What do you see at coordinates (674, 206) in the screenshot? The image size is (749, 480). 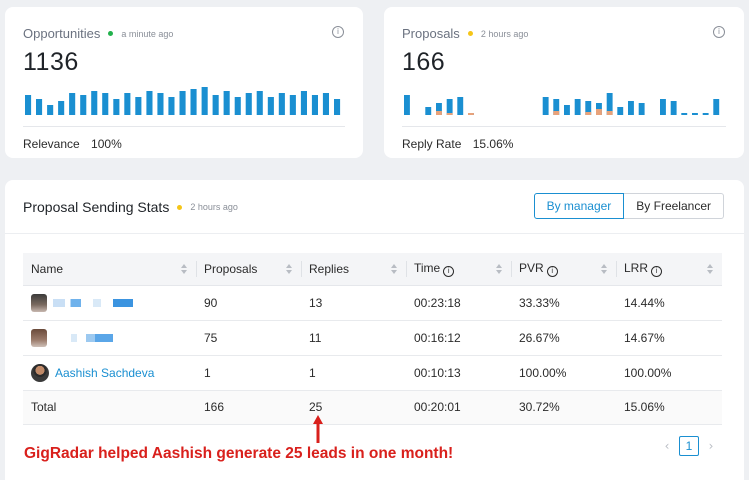 I see `by-freelancer-button: By Freelancer` at bounding box center [674, 206].